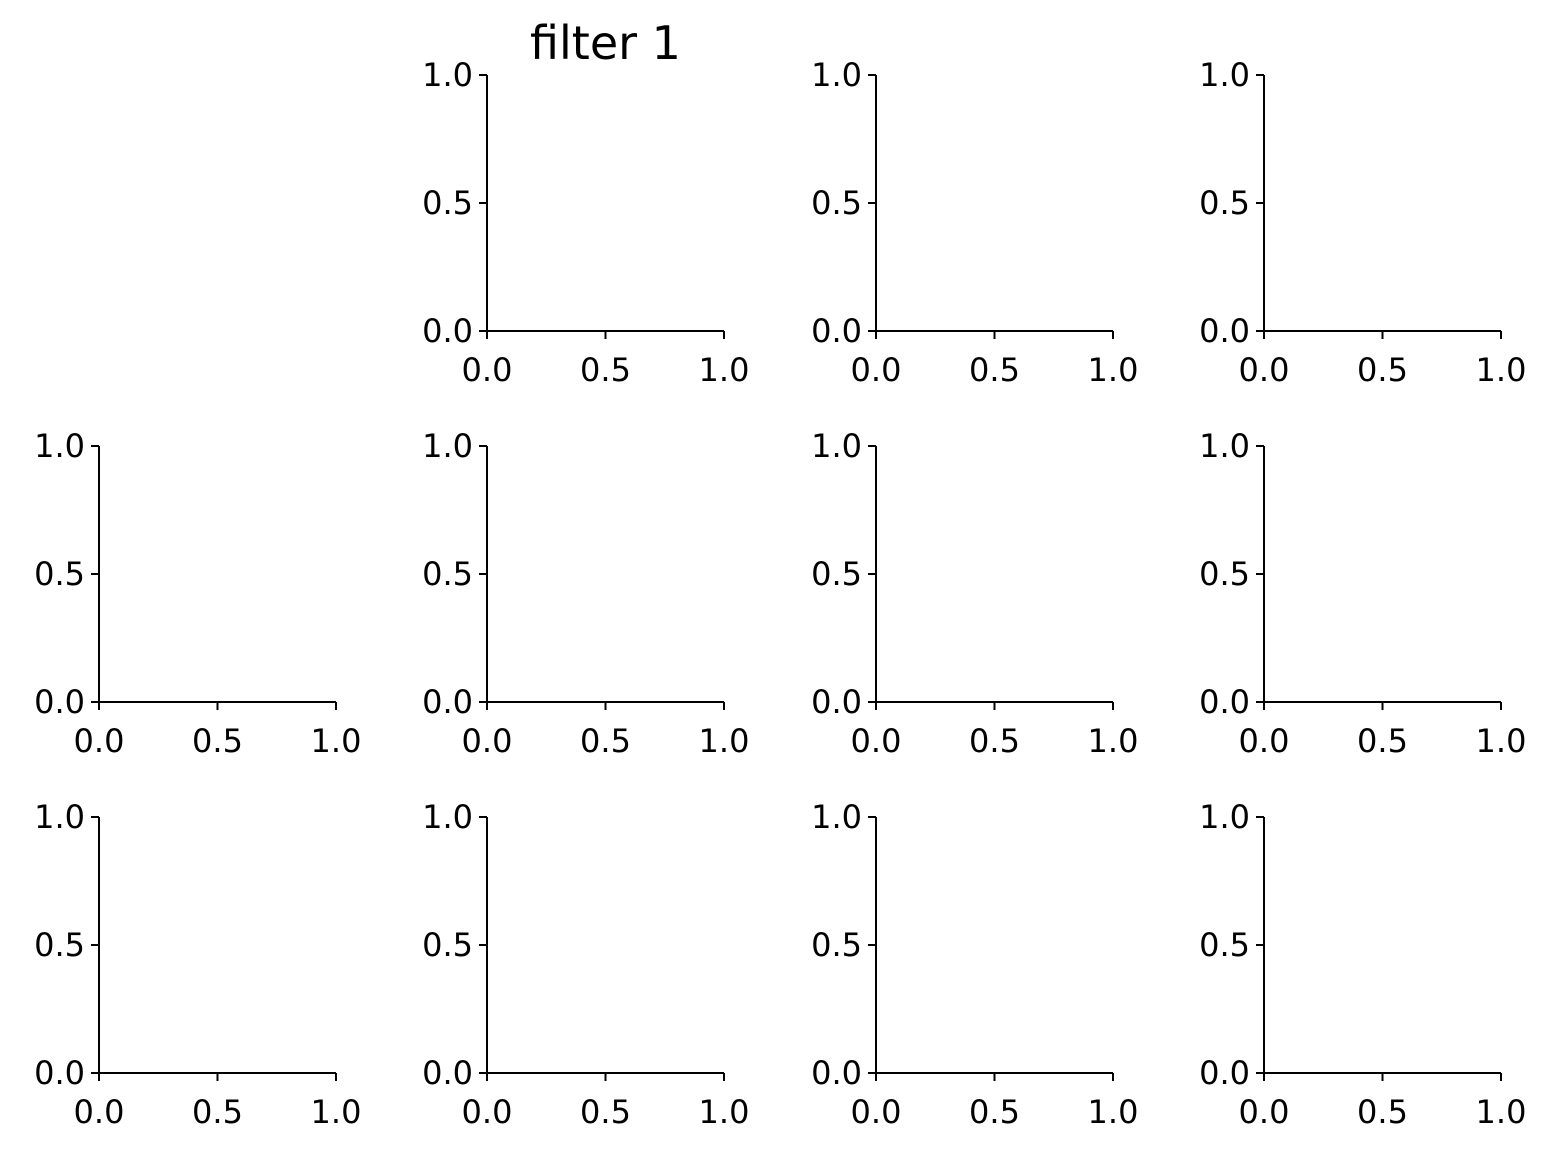  What do you see at coordinates (605, 43) in the screenshot?
I see `panel-title: filter 1` at bounding box center [605, 43].